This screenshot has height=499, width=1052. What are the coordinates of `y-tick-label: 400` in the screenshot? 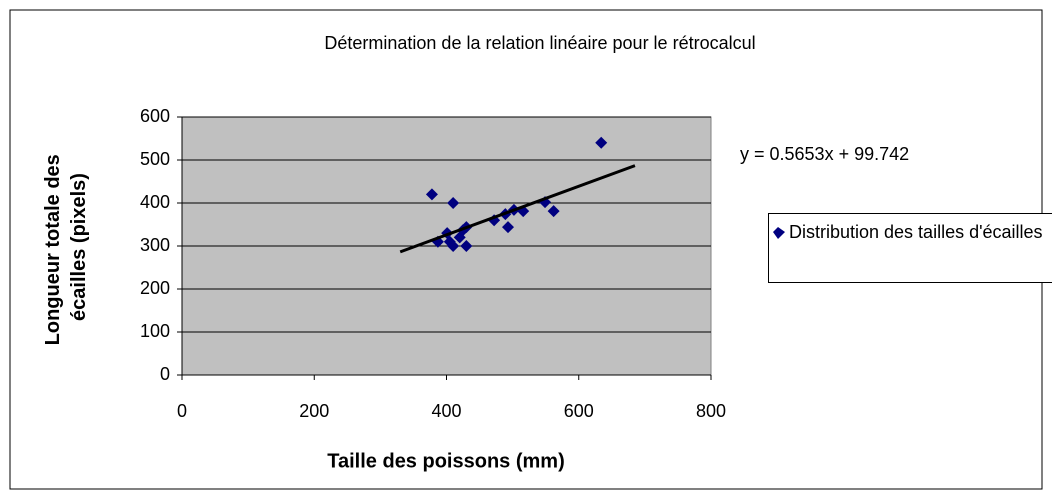 It's located at (155, 202).